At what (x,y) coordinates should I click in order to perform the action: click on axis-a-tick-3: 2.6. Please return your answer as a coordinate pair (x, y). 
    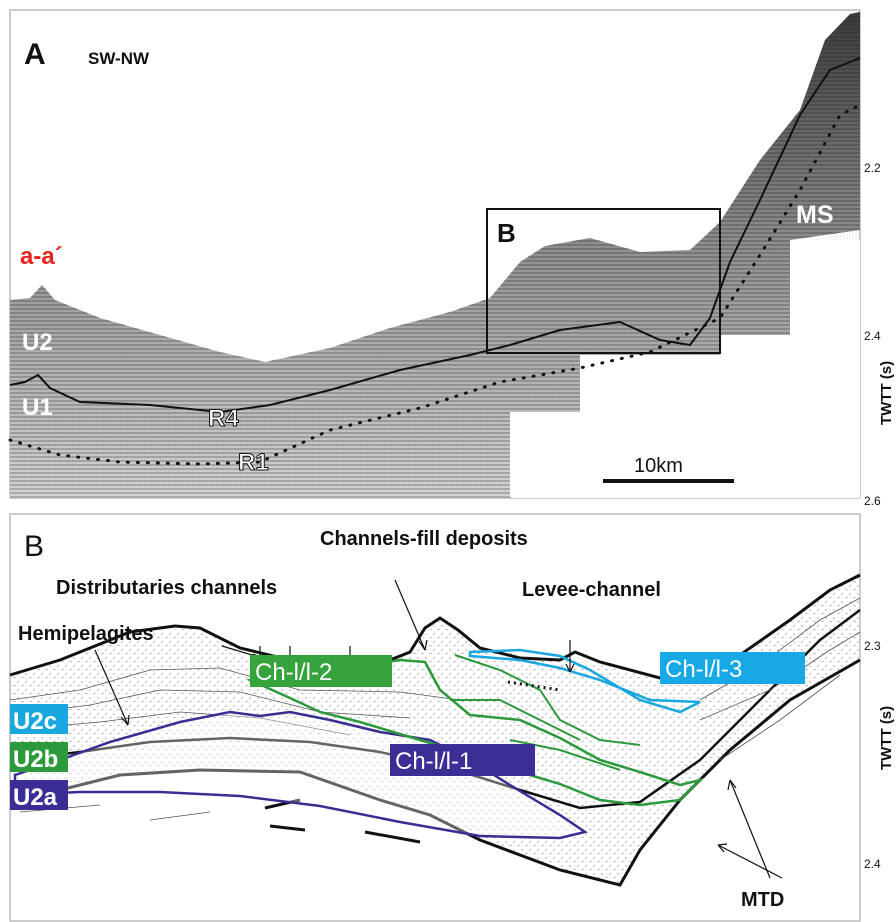
    Looking at the image, I should click on (872, 501).